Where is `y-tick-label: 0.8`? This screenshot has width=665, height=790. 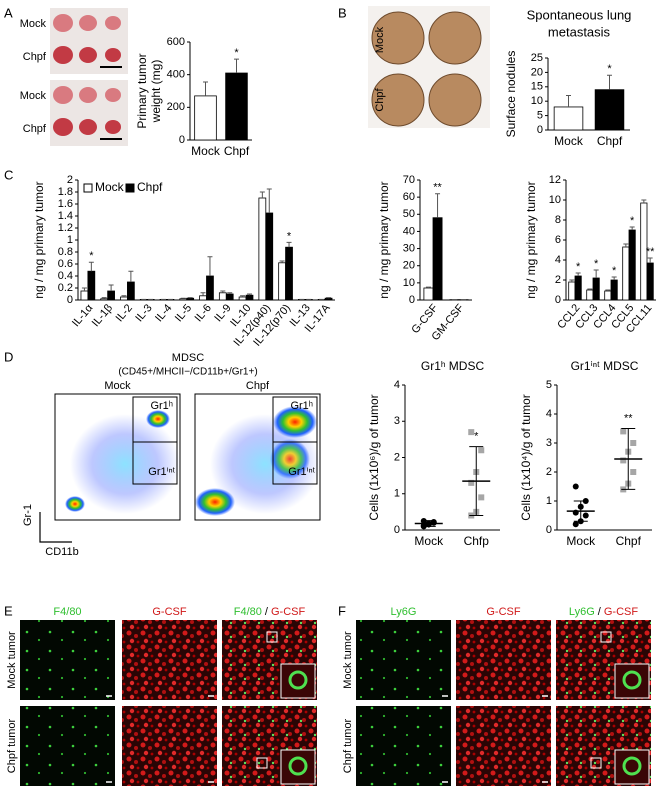
y-tick-label: 0.8 is located at coordinates (65, 252).